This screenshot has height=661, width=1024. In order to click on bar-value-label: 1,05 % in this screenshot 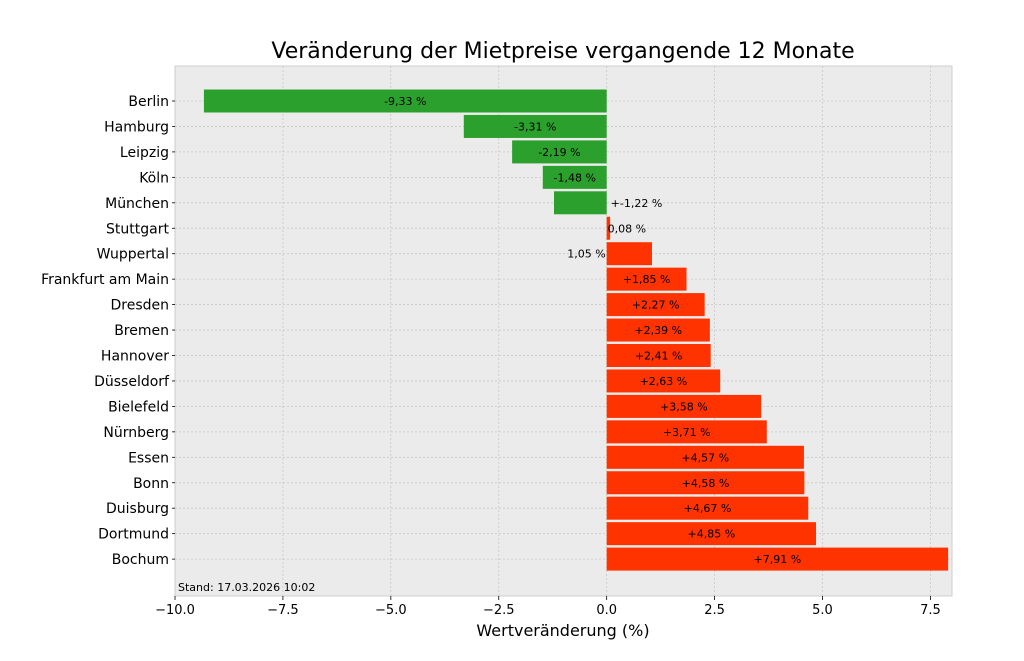, I will do `click(586, 254)`.